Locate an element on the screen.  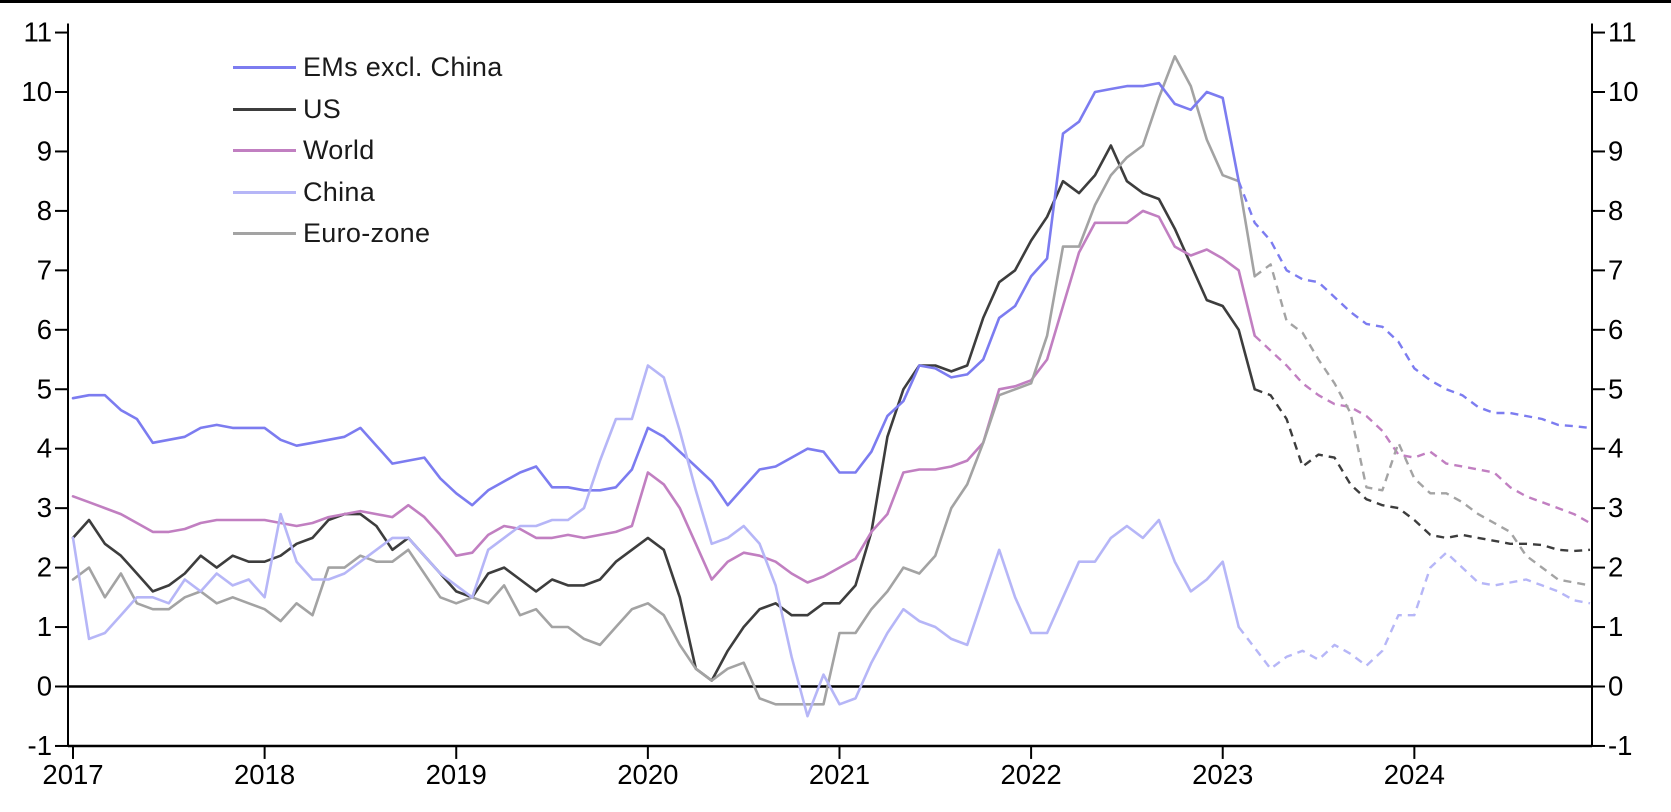
y-axis-tick-label-right: 3 is located at coordinates (1615, 507).